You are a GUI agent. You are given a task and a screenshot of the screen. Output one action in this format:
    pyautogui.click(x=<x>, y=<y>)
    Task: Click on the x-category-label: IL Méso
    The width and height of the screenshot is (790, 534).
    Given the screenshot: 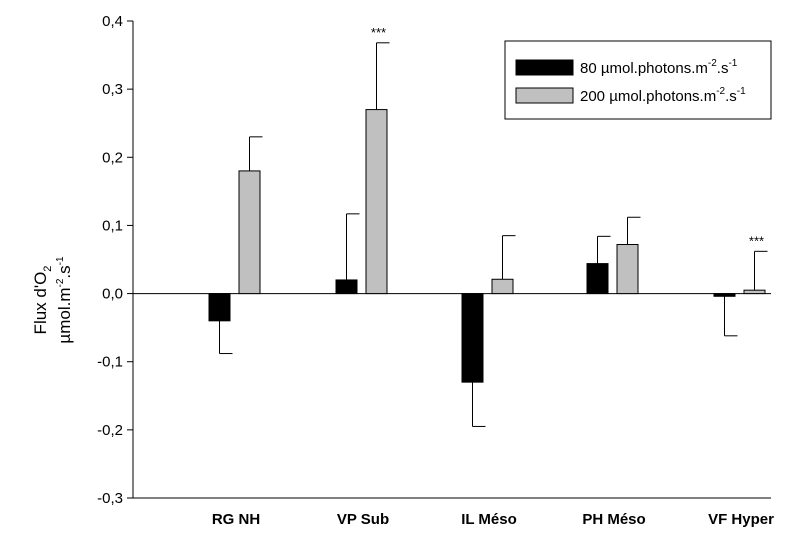 What is the action you would take?
    pyautogui.click(x=489, y=519)
    